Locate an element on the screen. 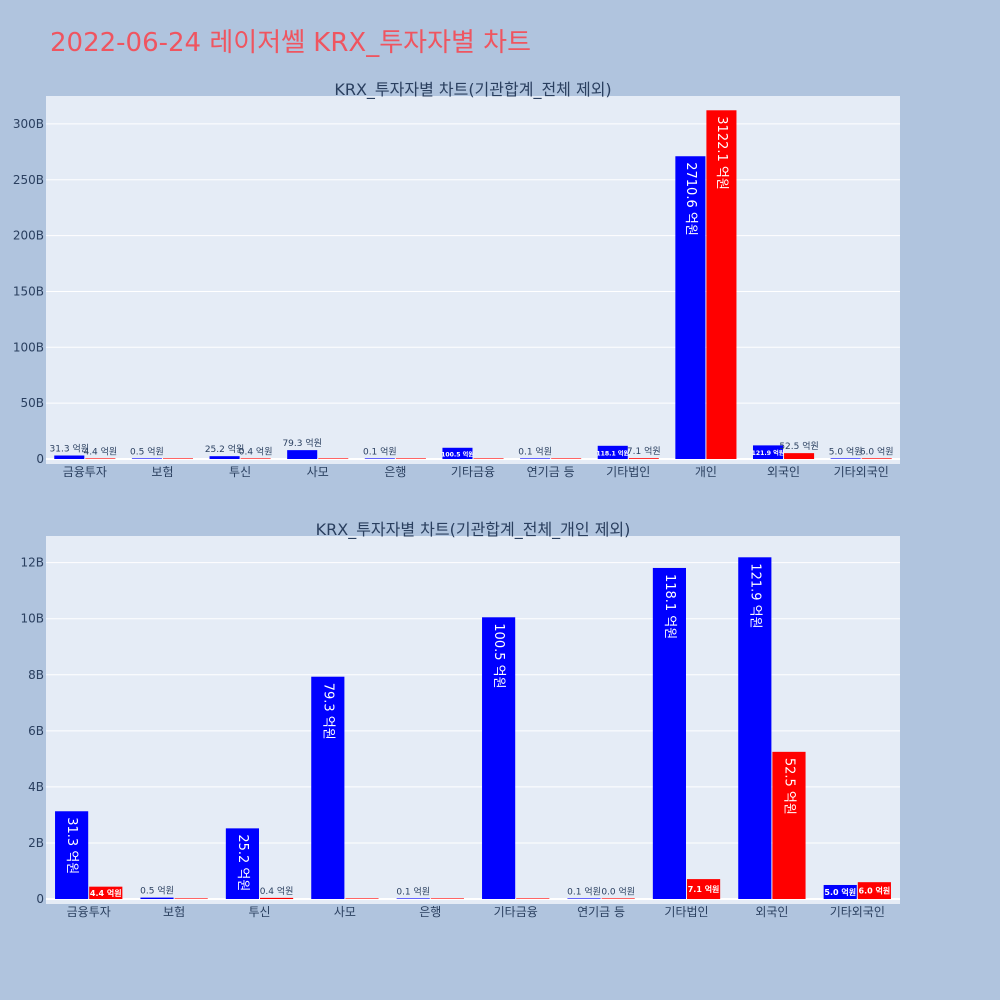  y-tick-label: 200B is located at coordinates (28, 236).